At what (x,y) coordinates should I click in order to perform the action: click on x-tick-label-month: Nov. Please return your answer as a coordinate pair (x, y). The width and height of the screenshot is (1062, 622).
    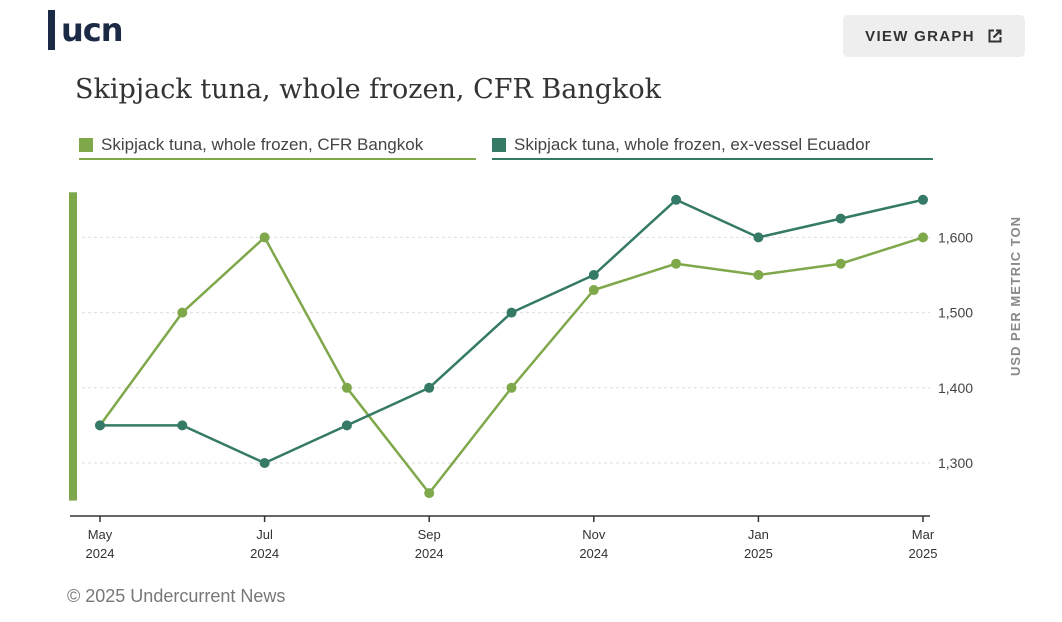
    Looking at the image, I should click on (594, 534).